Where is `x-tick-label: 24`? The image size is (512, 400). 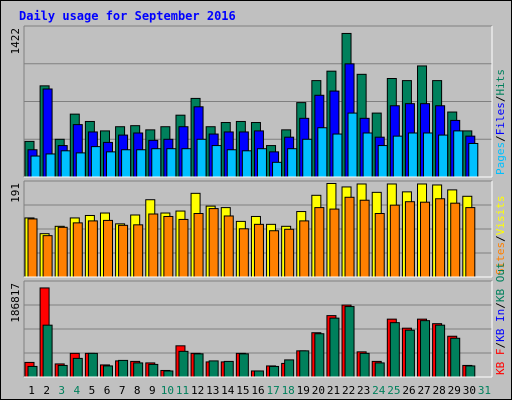
x-tick-label: 24 is located at coordinates (379, 390).